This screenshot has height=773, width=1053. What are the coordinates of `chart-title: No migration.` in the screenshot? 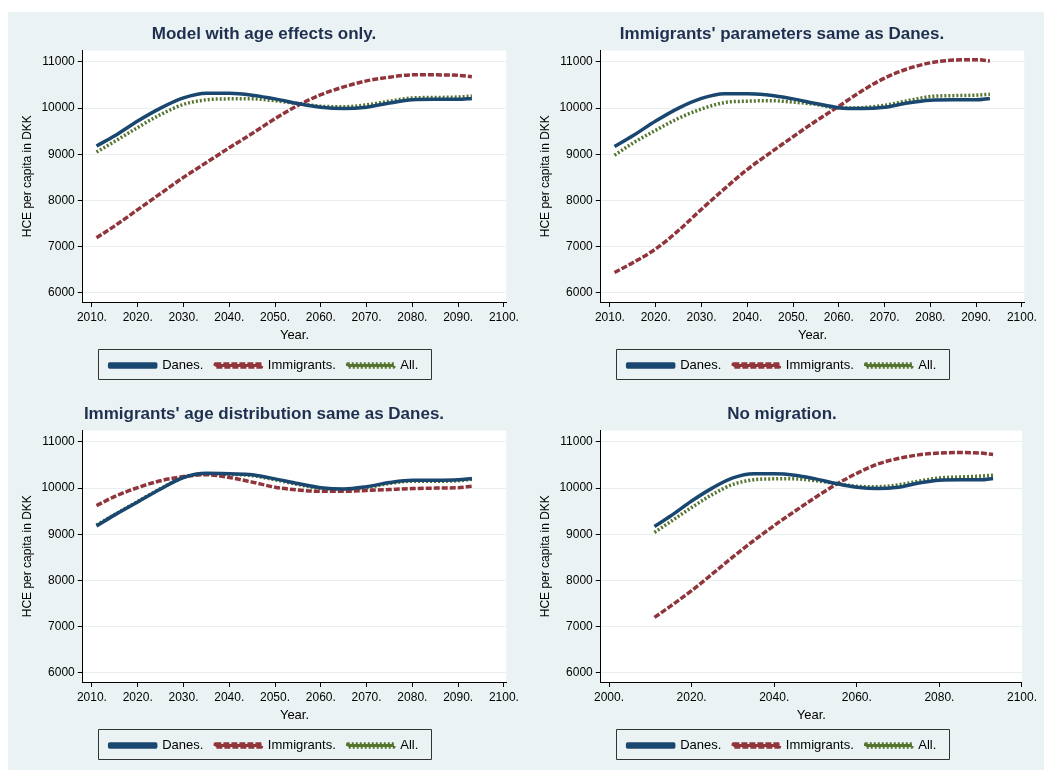 It's located at (782, 413).